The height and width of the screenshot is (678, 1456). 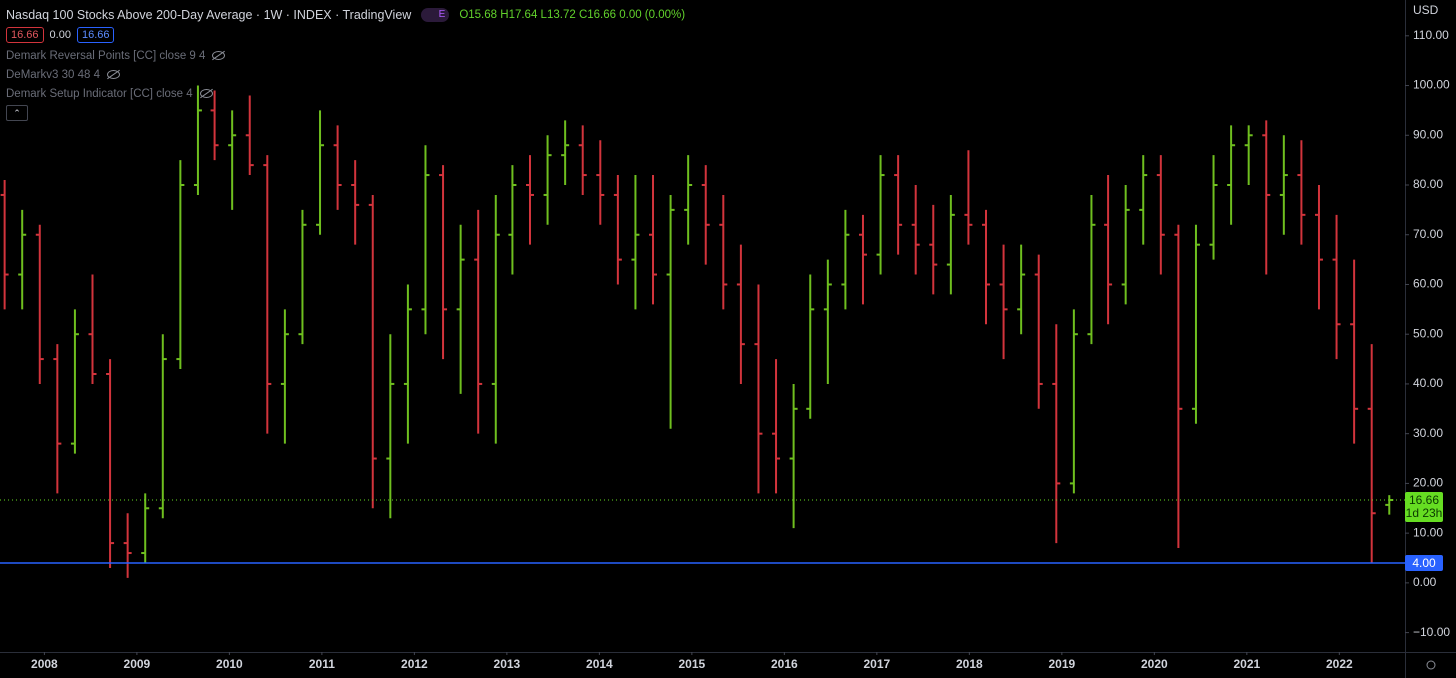 I want to click on x-tick-label: 2015, so click(x=692, y=664).